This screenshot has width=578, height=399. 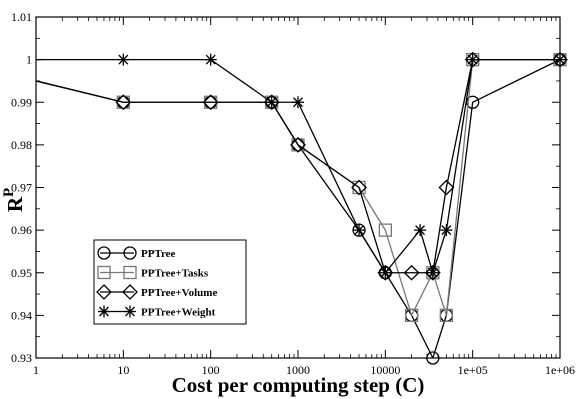 I want to click on legend-label: PPTree, so click(x=158, y=254).